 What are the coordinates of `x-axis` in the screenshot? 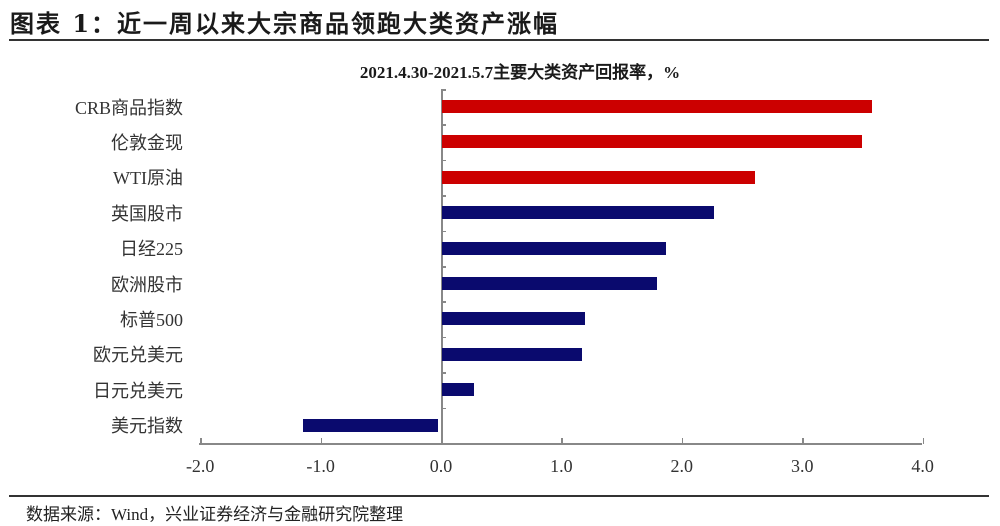 It's located at (560, 444).